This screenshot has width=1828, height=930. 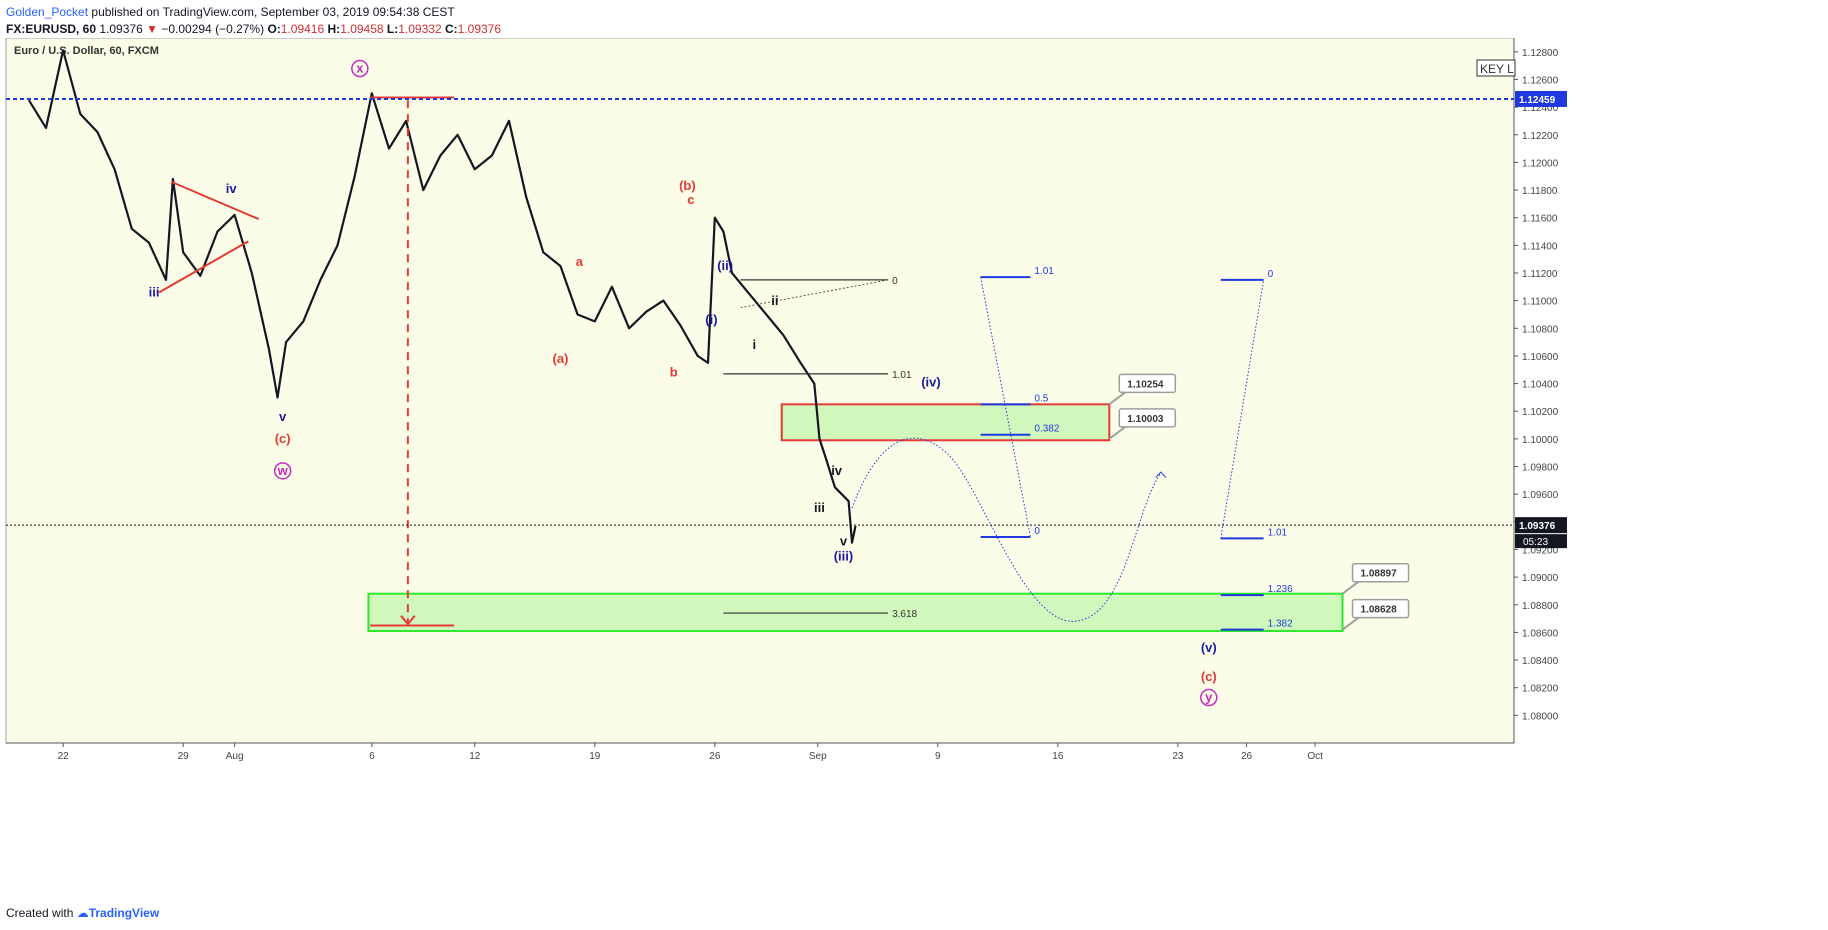 What do you see at coordinates (1540, 163) in the screenshot?
I see `y-tick-label: 1.12000` at bounding box center [1540, 163].